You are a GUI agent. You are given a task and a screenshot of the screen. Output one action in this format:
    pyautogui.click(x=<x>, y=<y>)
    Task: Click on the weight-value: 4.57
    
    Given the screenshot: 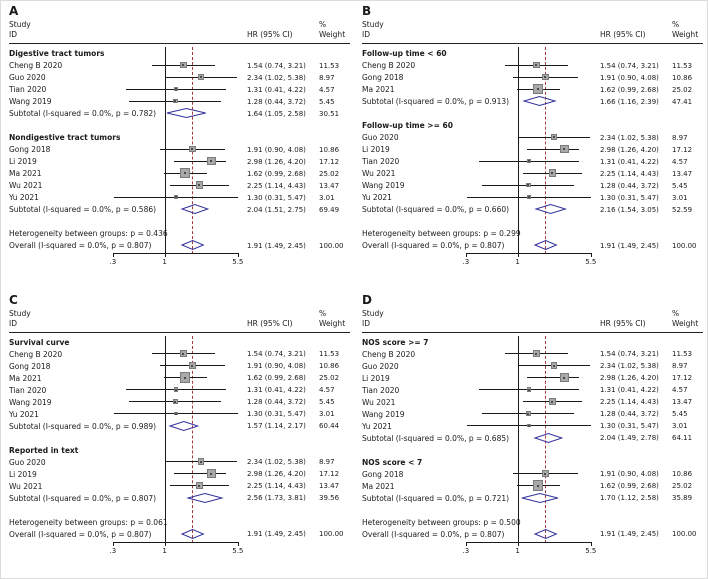 What is the action you would take?
    pyautogui.click(x=327, y=390)
    